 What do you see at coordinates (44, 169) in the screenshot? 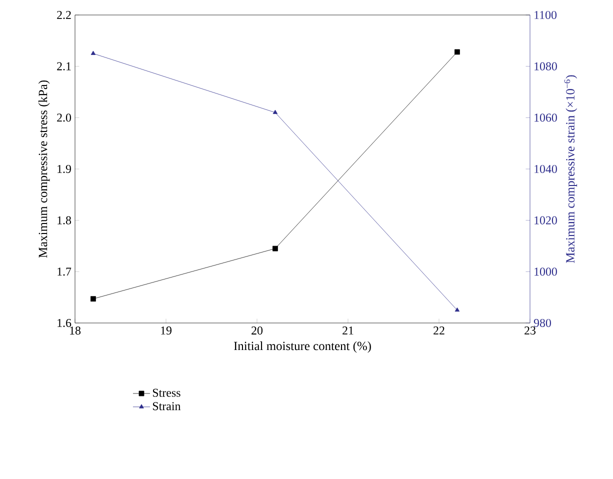
I see `y-axis-title: Maximum compressive stress (kPa)` at bounding box center [44, 169].